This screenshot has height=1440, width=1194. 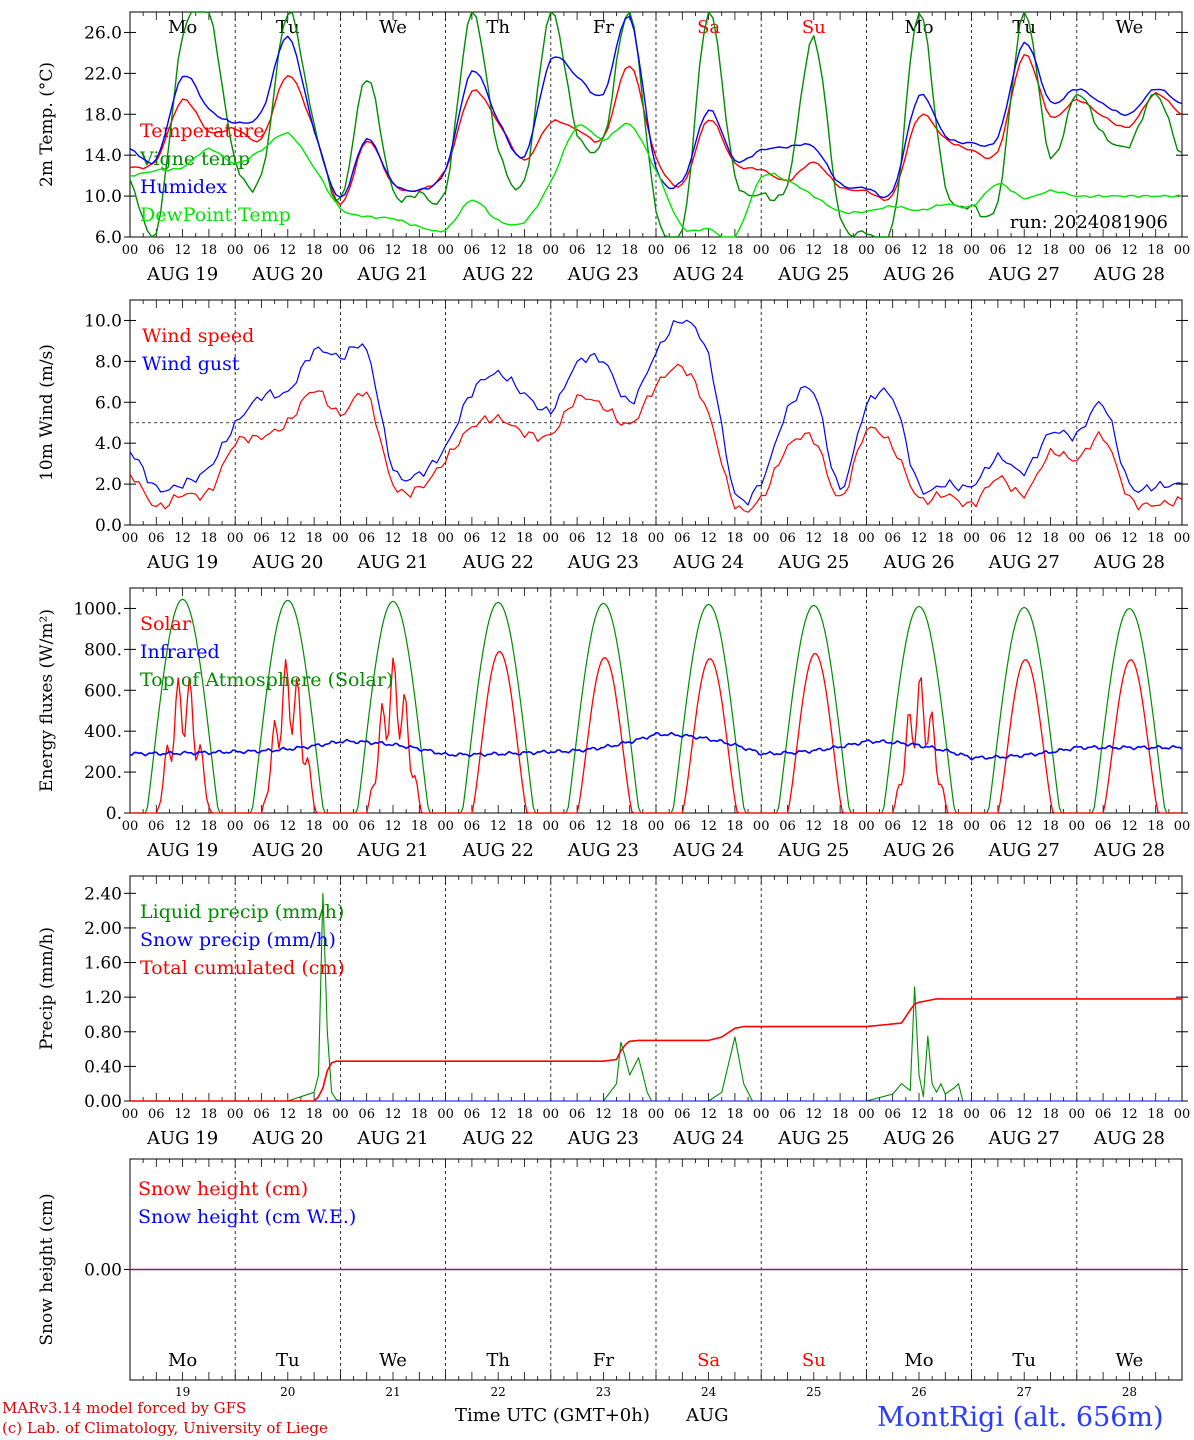 What do you see at coordinates (918, 1392) in the screenshot?
I see `day-number: 26` at bounding box center [918, 1392].